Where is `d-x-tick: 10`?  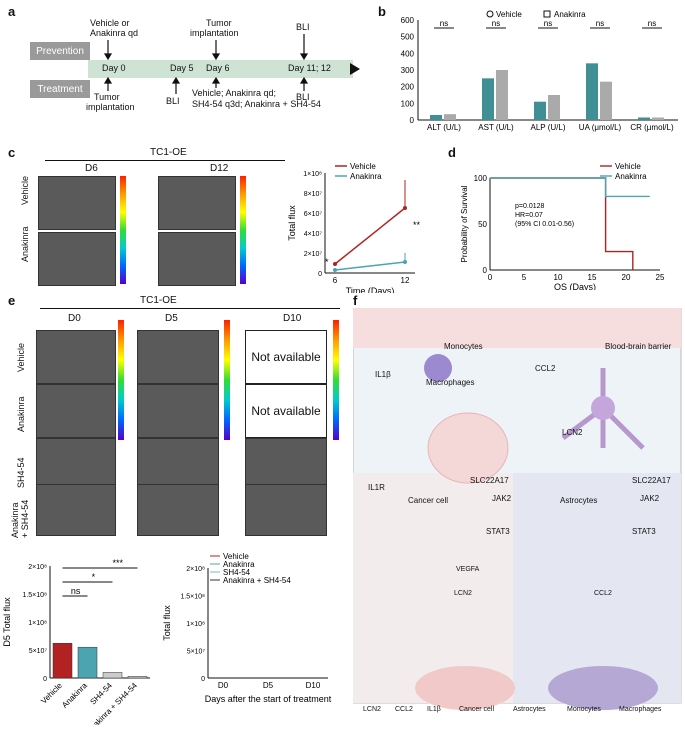
d-x-tick: 10 is located at coordinates (558, 277).